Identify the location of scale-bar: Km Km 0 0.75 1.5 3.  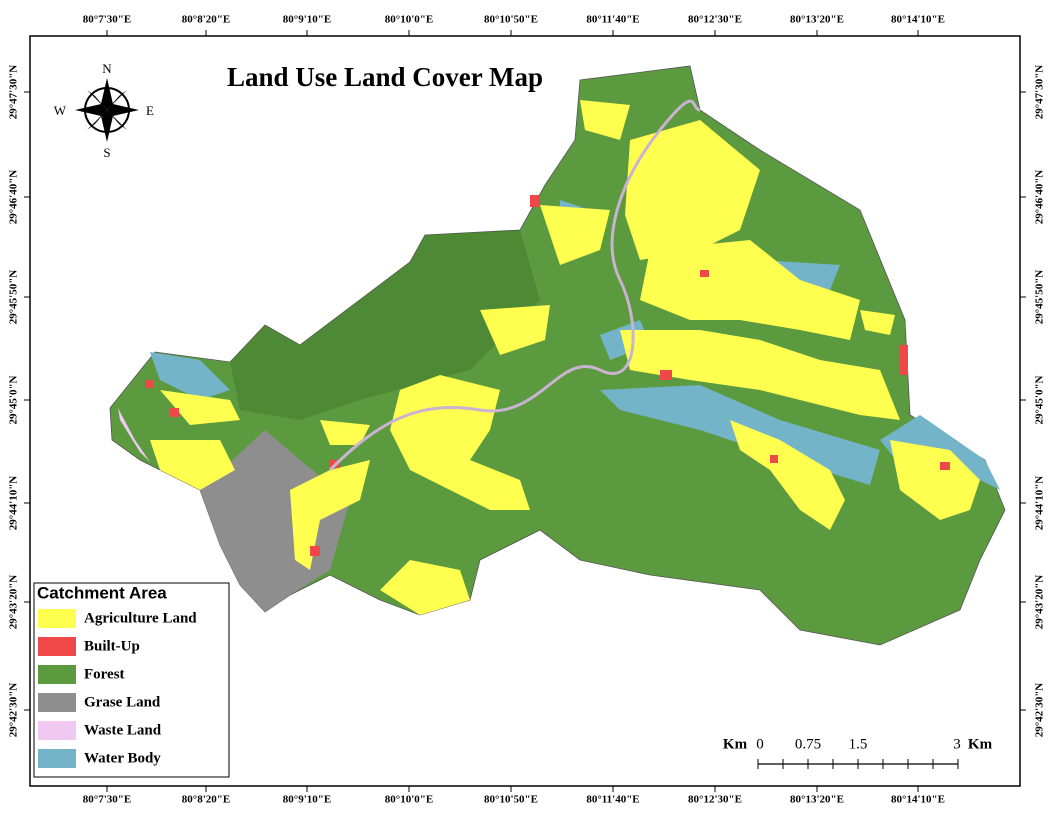
(858, 752).